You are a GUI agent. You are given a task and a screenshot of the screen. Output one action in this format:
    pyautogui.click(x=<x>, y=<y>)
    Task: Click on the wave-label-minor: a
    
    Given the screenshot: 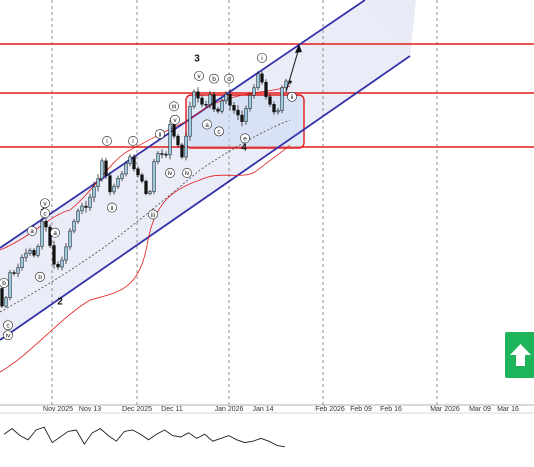 What is the action you would take?
    pyautogui.click(x=207, y=124)
    